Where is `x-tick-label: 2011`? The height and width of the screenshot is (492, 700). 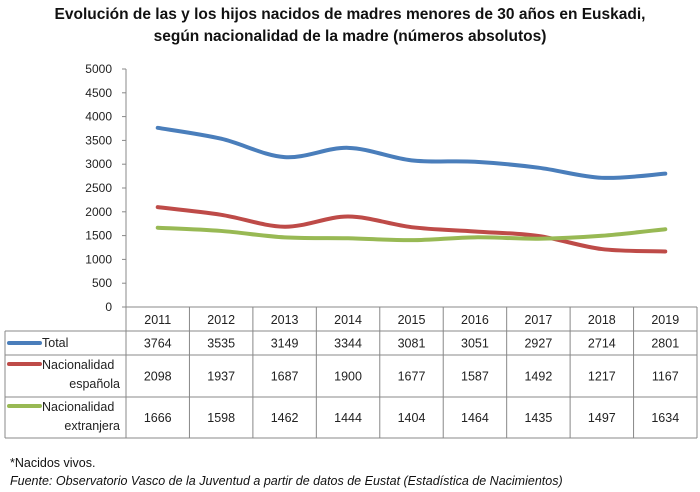
x-tick-label: 2011 is located at coordinates (157, 320).